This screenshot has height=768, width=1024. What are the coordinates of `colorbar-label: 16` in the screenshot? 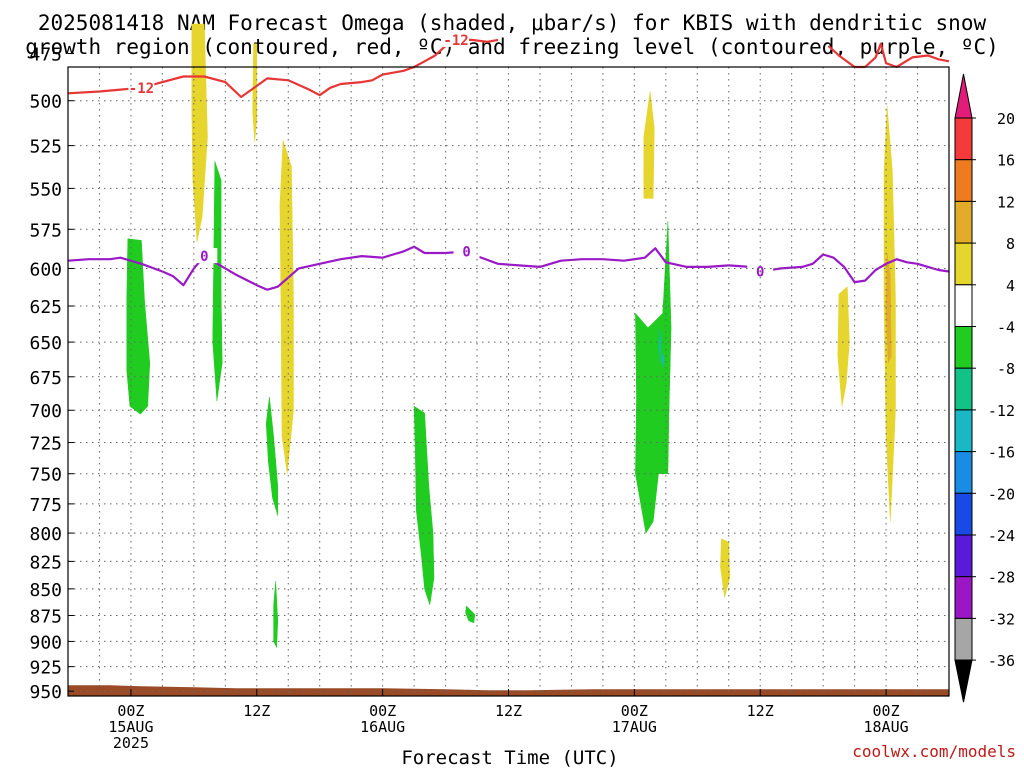 It's located at (1006, 161).